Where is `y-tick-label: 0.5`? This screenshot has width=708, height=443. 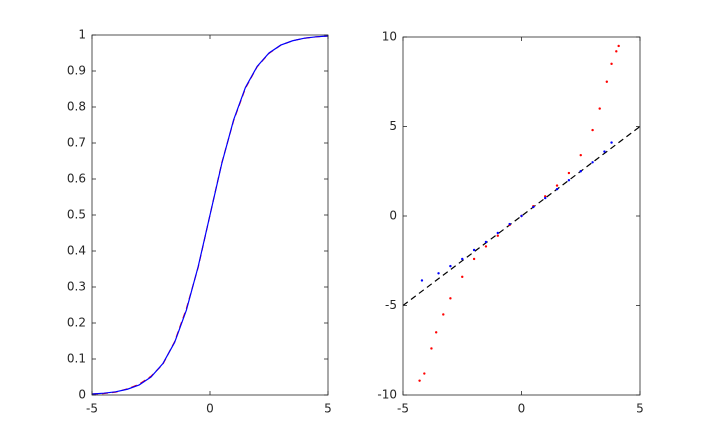 y-tick-label: 0.5 is located at coordinates (76, 215).